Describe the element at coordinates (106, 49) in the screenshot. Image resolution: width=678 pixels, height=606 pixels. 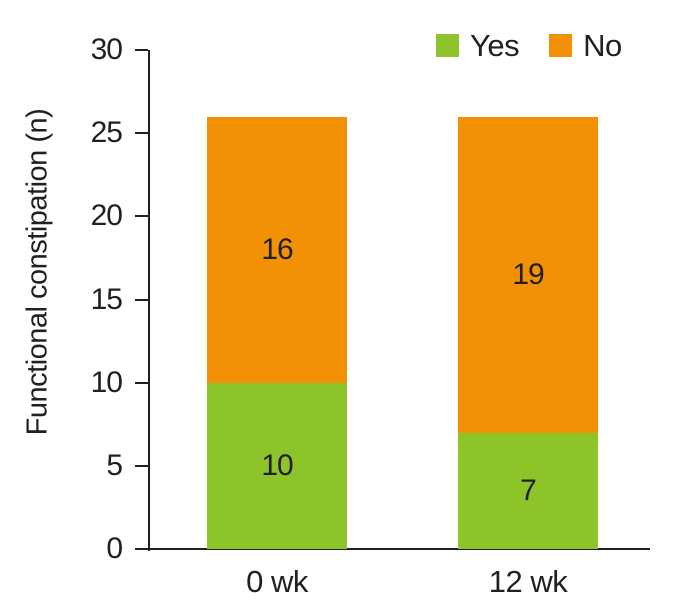
I see `y-tick-label: 30` at that location.